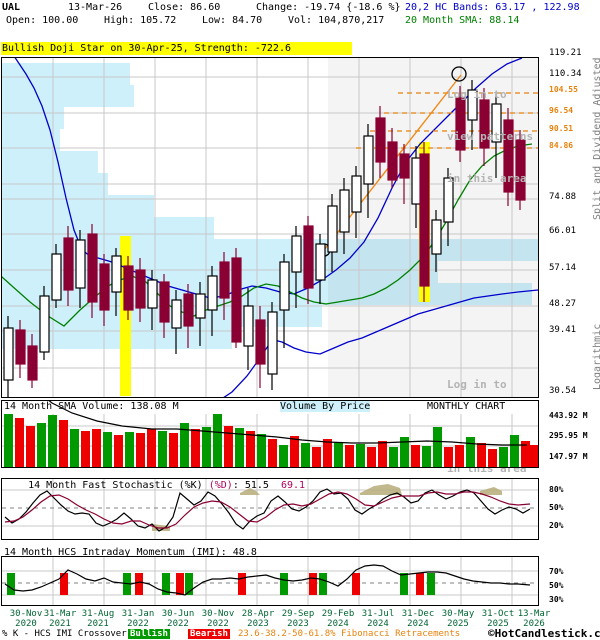  I want to click on x-label-8-date: 29-Feb, so click(338, 614).